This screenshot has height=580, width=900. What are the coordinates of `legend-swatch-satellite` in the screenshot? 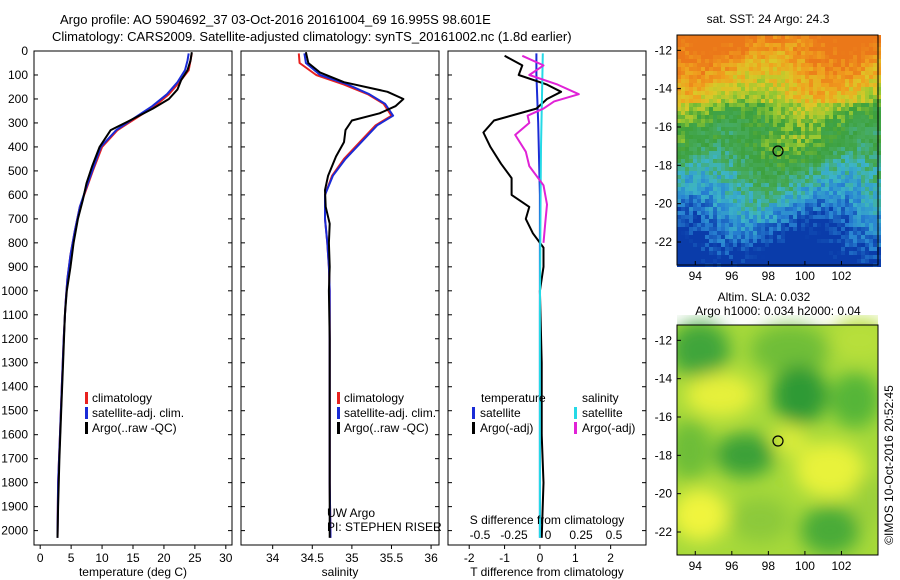 It's located at (338, 413).